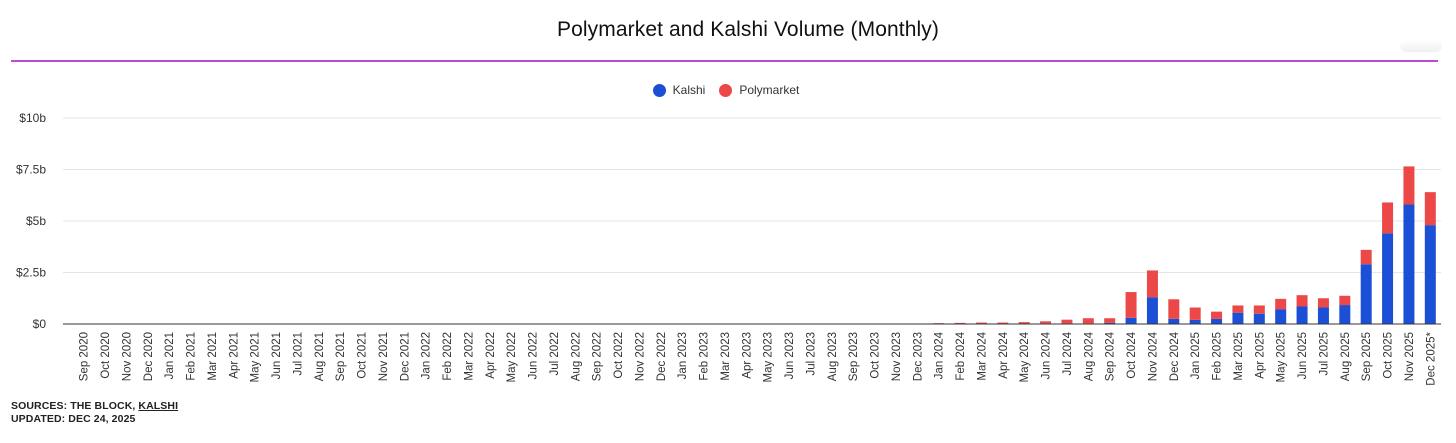 This screenshot has height=443, width=1456. I want to click on x-tick-label: Oct 2021, so click(363, 355).